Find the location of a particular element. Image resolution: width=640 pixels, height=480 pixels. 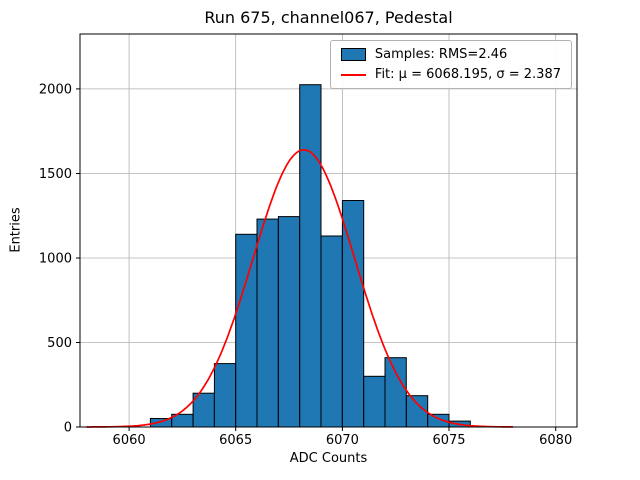

fit-line-swatch is located at coordinates (353, 74).